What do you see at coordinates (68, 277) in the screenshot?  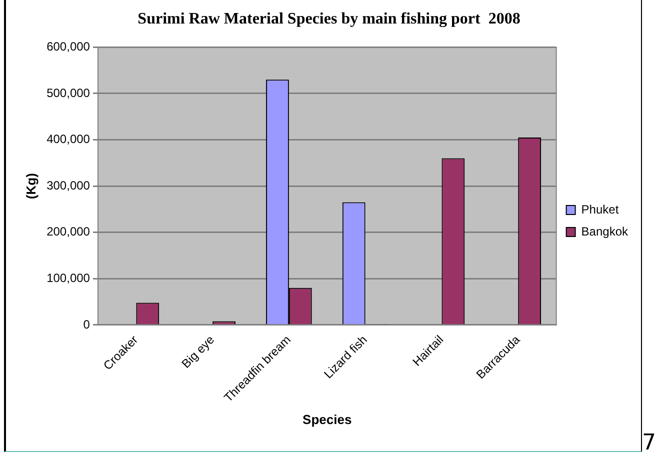 I see `y-tick-label: 100,000` at bounding box center [68, 277].